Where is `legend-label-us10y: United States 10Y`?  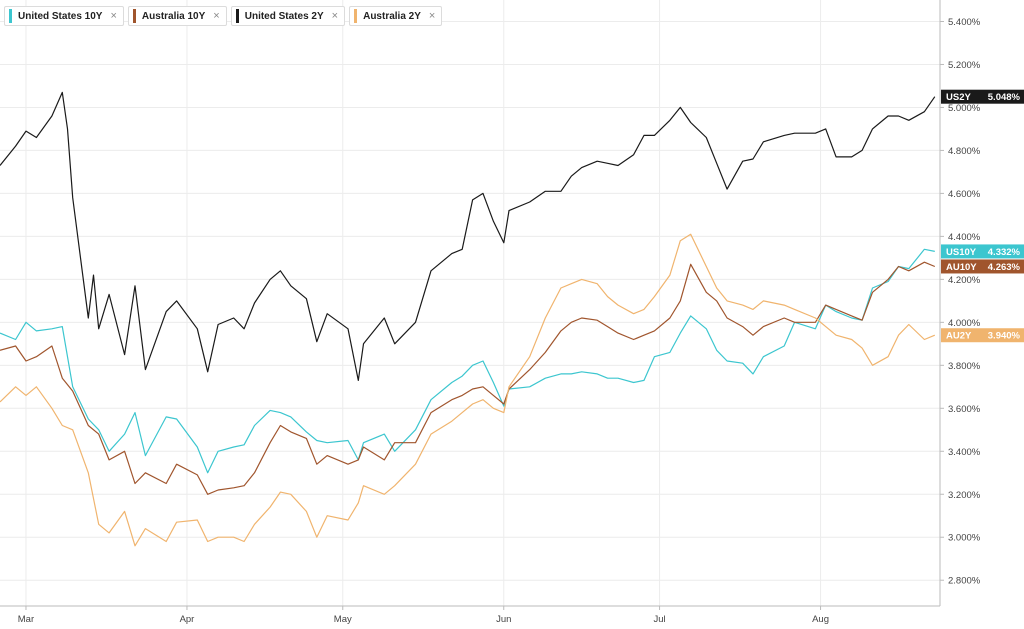 legend-label-us10y: United States 10Y is located at coordinates (60, 16).